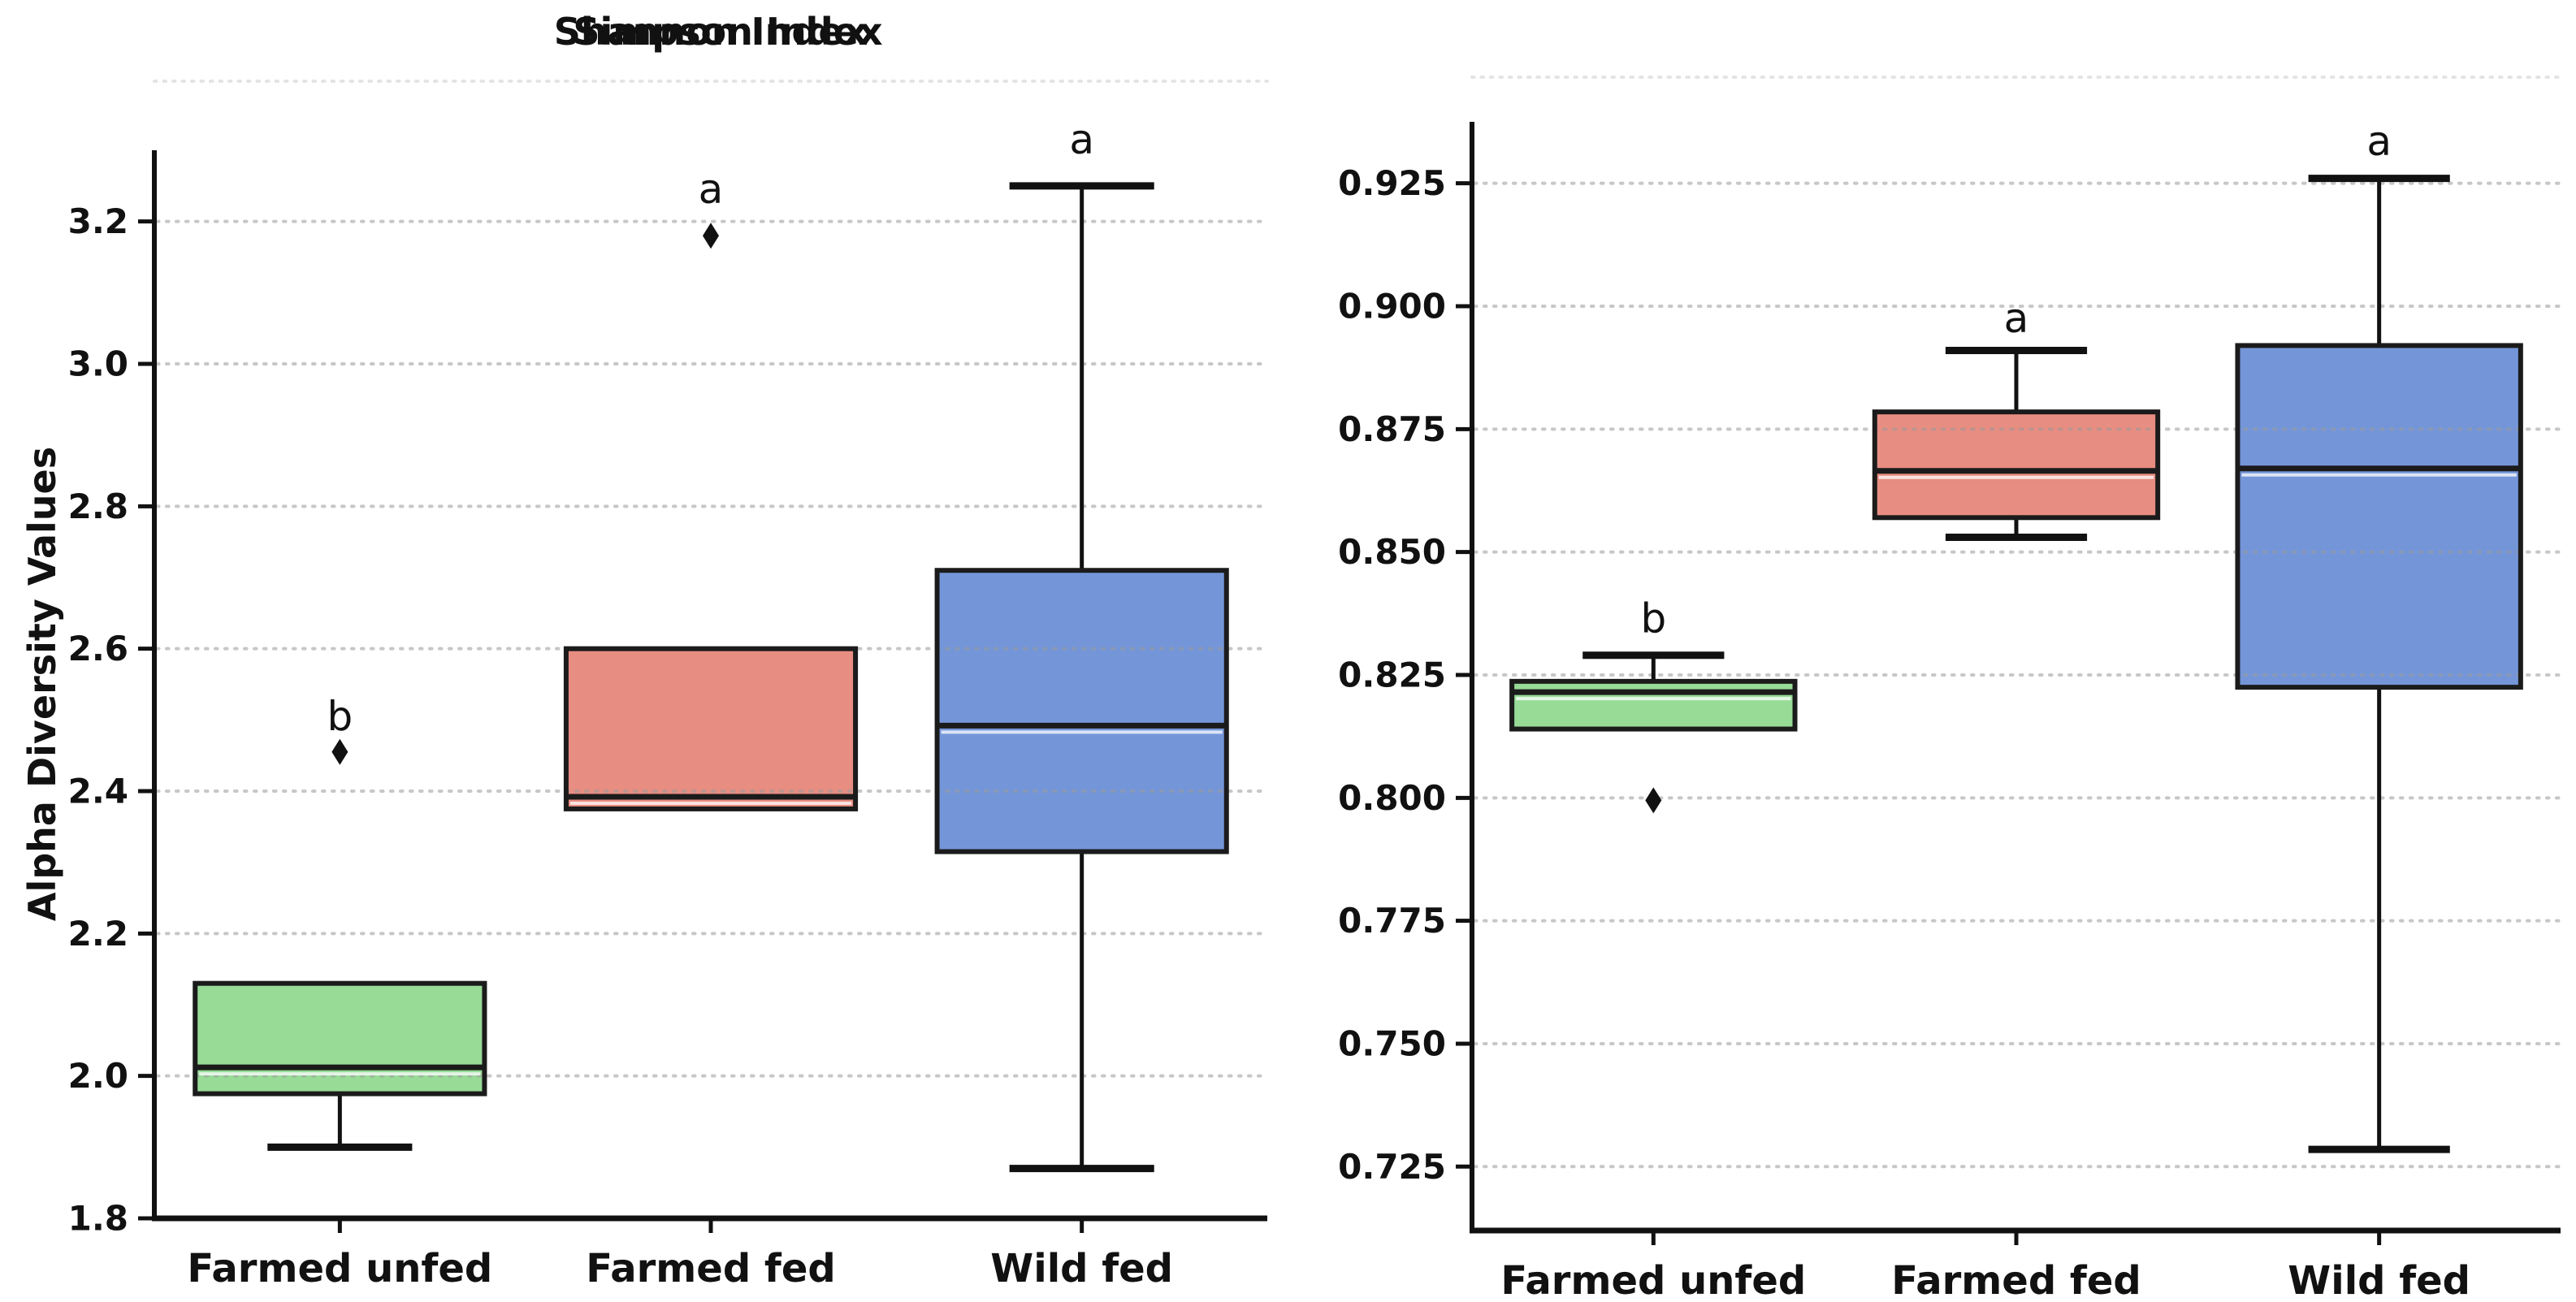 The image size is (2576, 1302). Describe the element at coordinates (1392, 552) in the screenshot. I see `y-tick-label: 0.850` at that location.